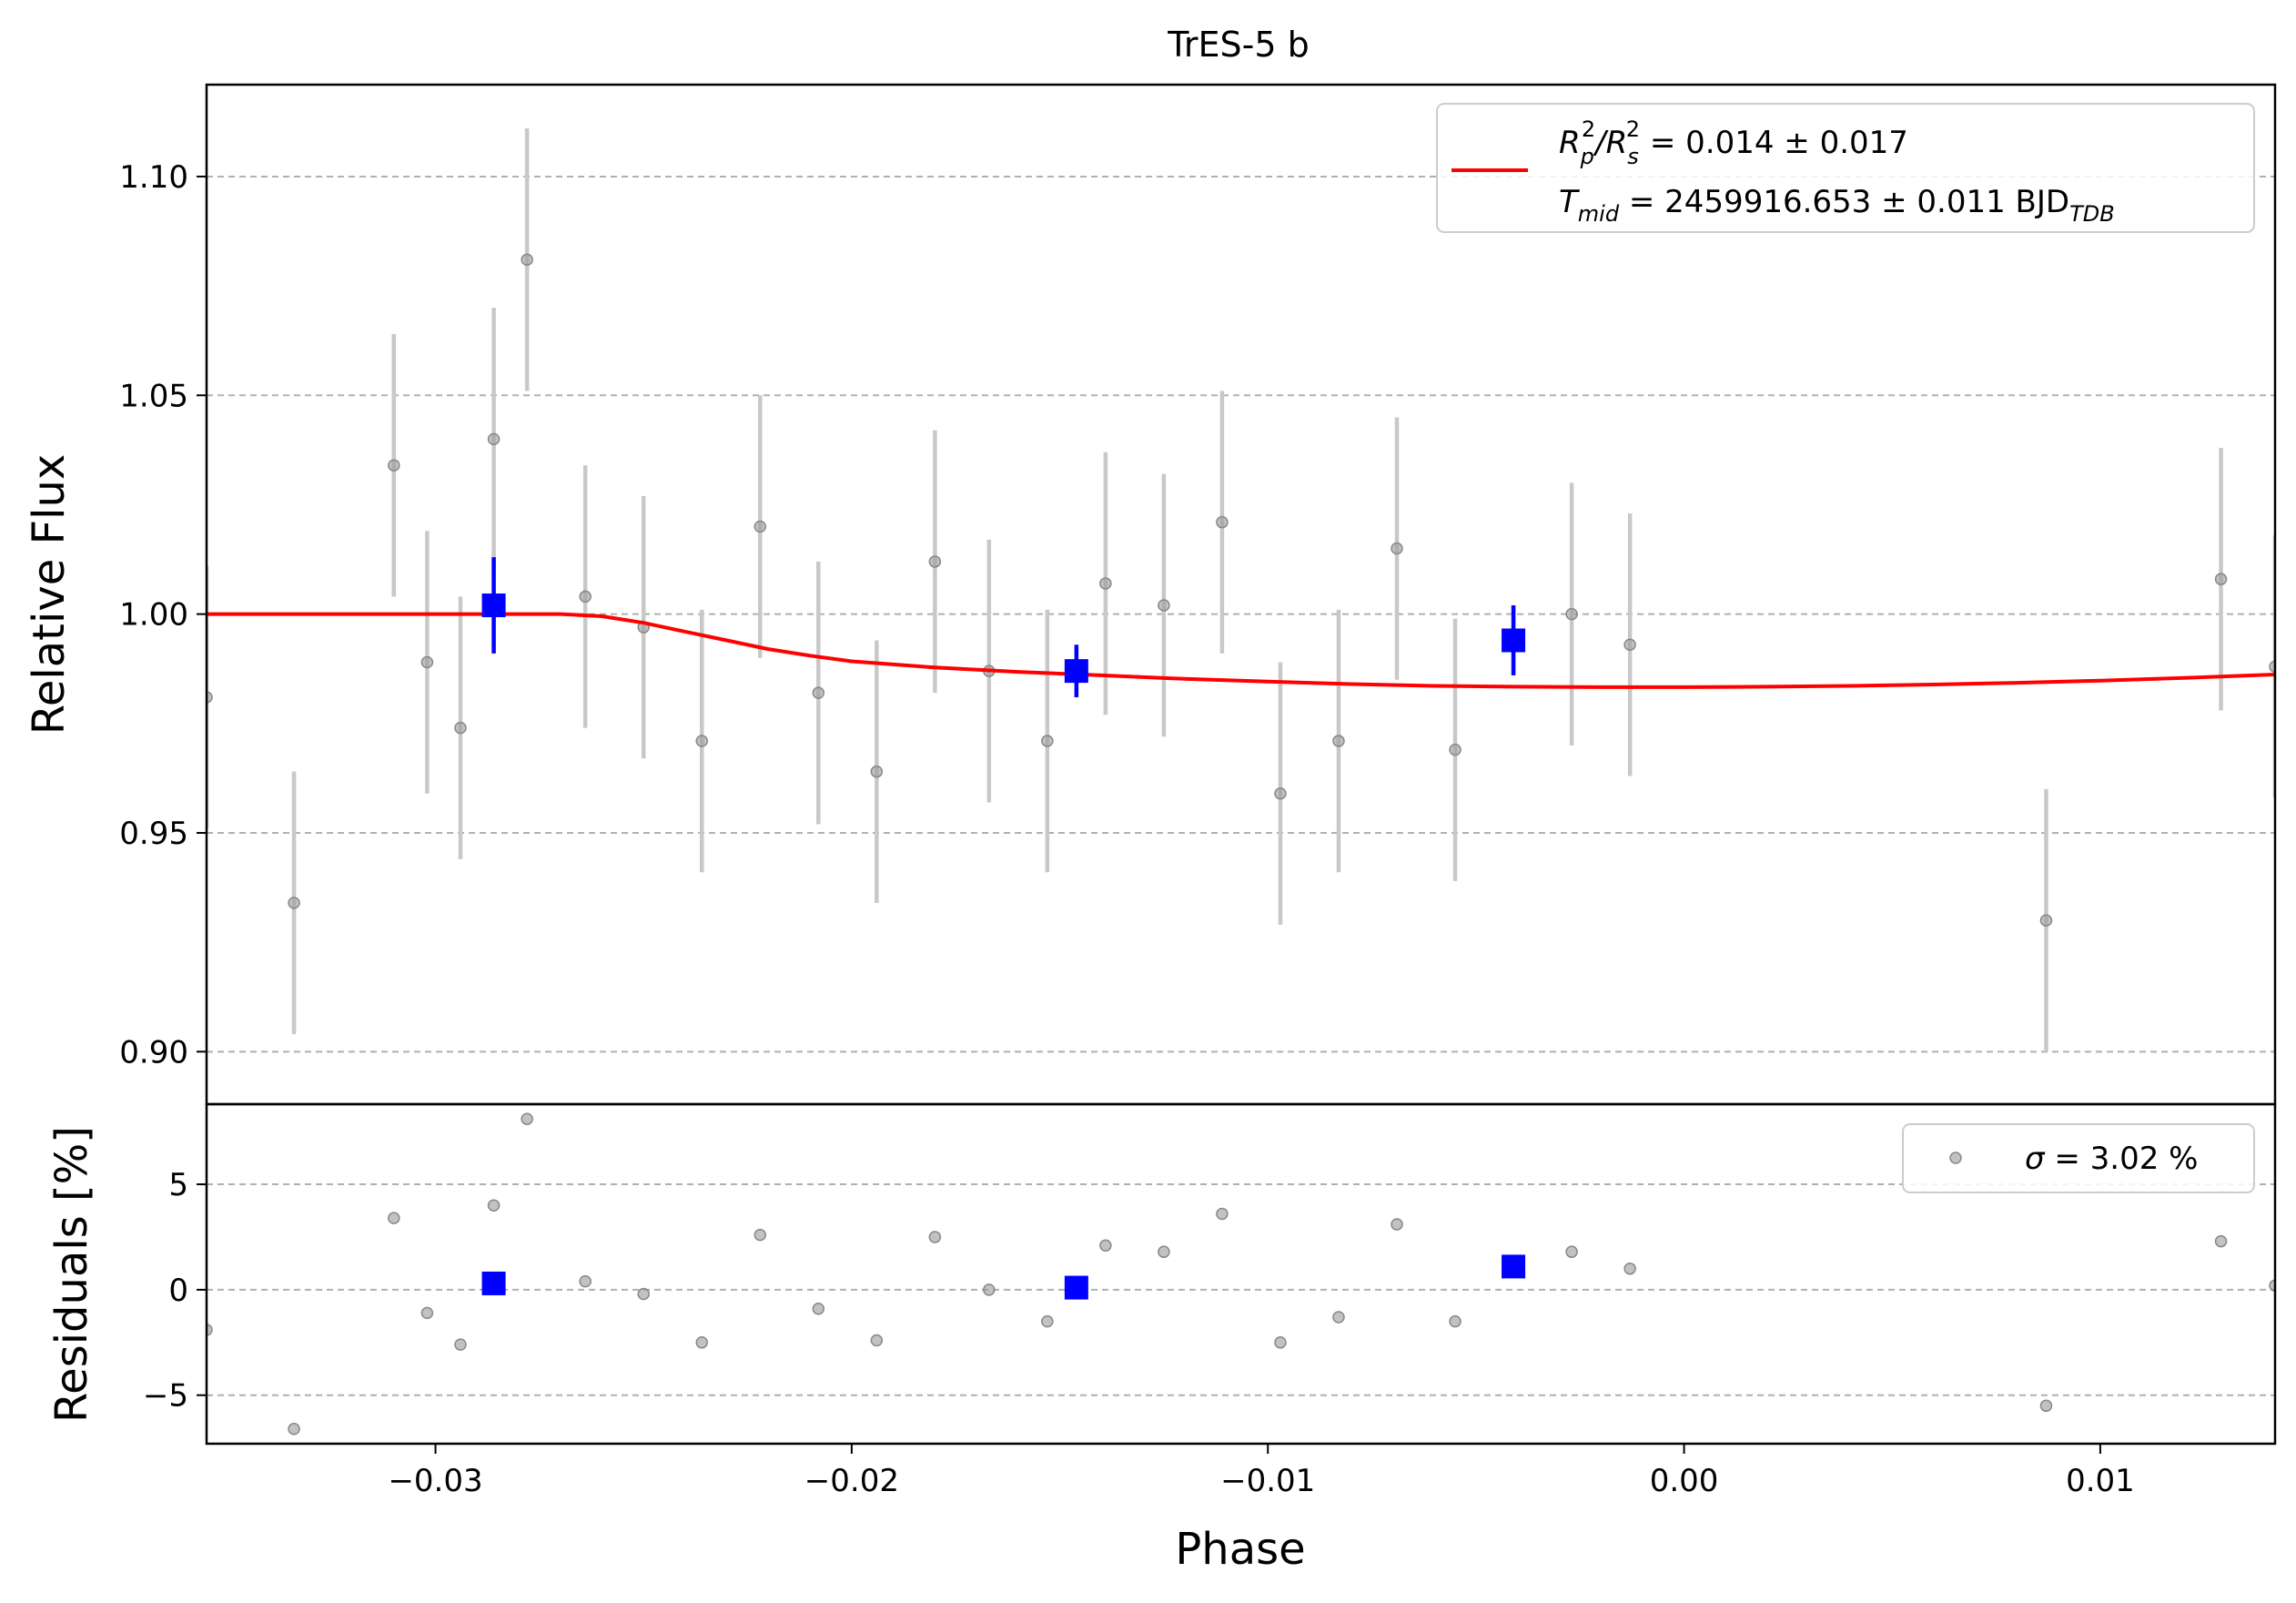  What do you see at coordinates (1240, 1549) in the screenshot?
I see `x-axis-label: Phase` at bounding box center [1240, 1549].